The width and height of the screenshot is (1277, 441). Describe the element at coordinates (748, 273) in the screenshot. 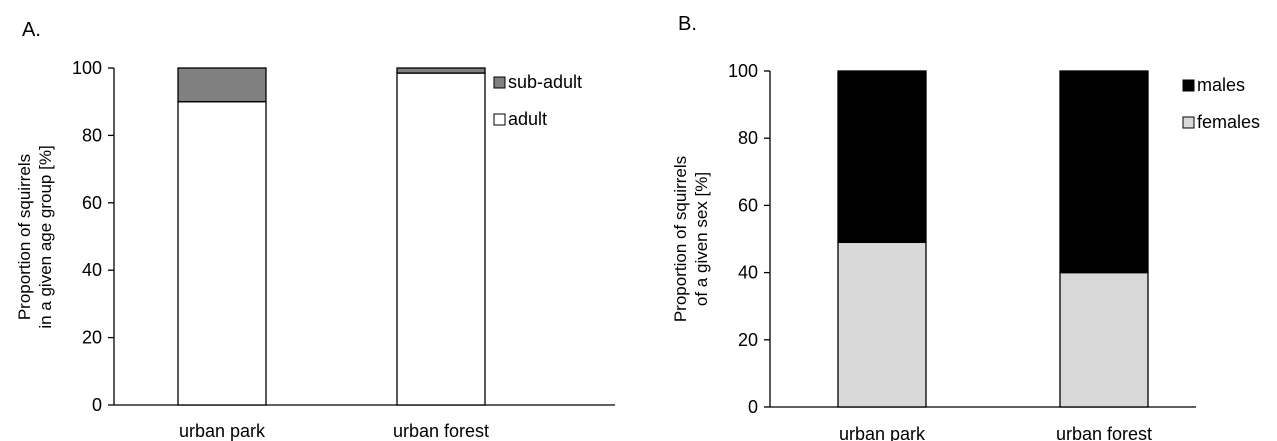

I see `panel-b-y-tick-label: 40` at that location.